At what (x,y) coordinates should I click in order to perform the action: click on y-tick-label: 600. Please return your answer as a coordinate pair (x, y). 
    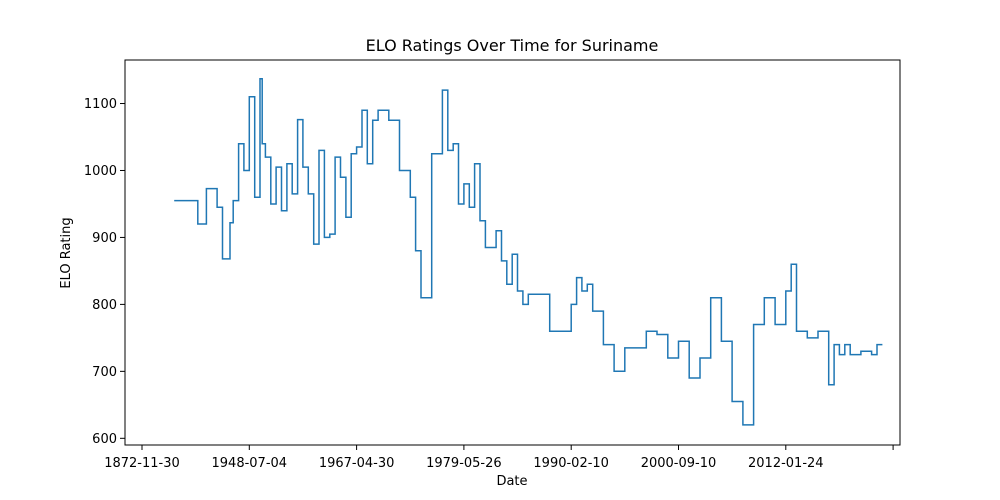
    Looking at the image, I should click on (104, 439).